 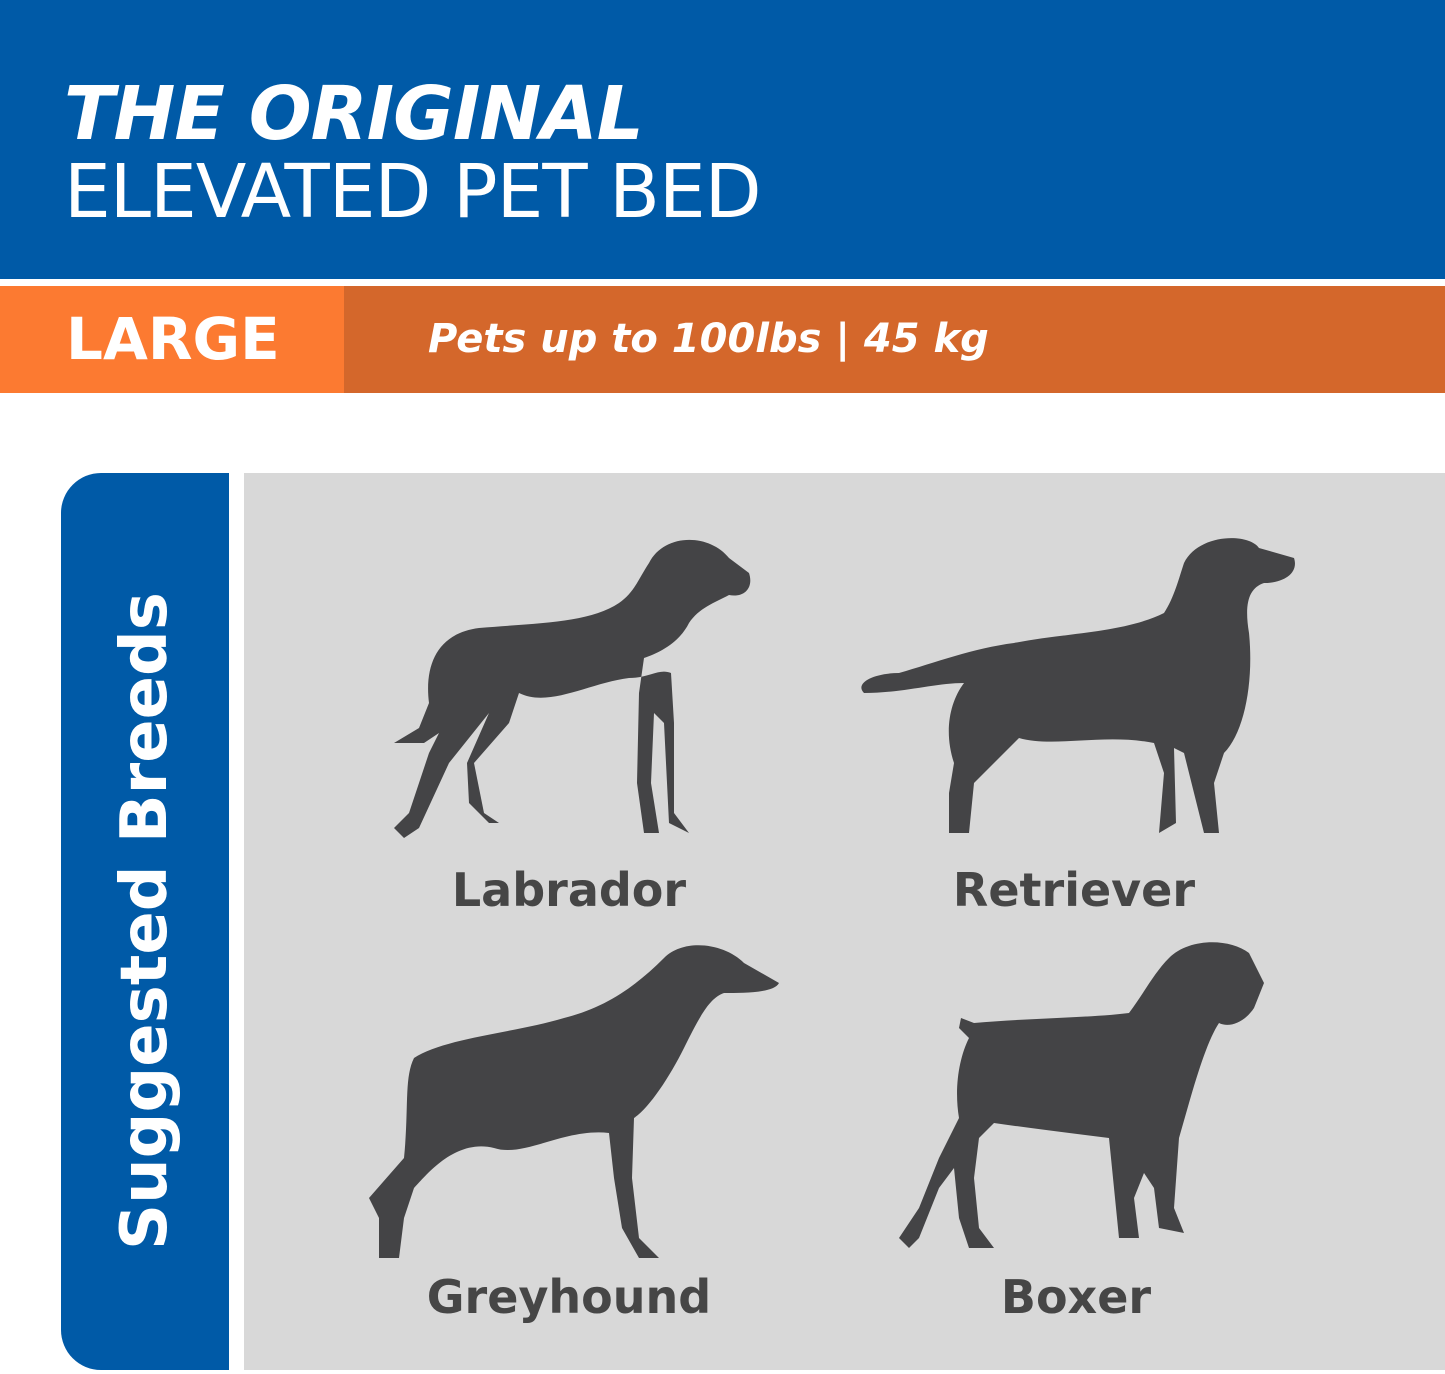 I want to click on breed-label-greyhound: Greyhound, so click(x=569, y=1297).